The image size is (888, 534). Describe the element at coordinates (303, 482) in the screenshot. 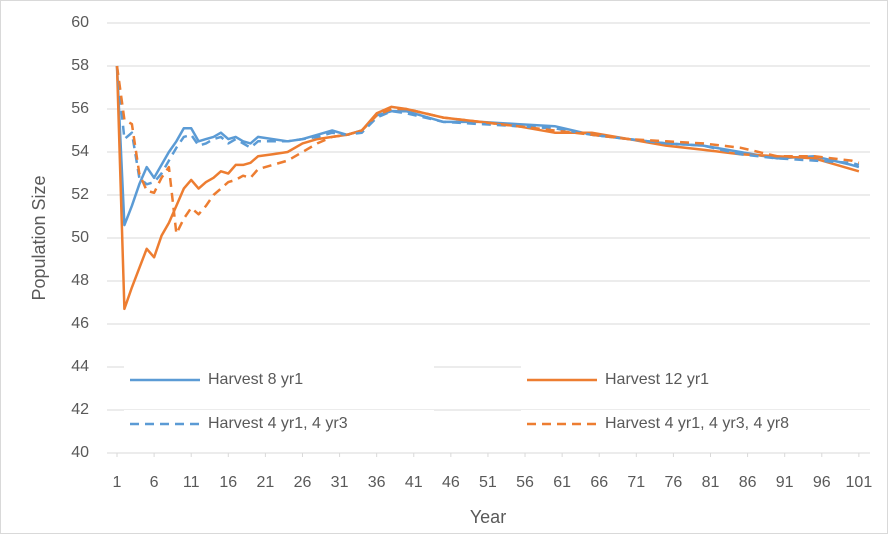

I see `x-tick-label: 26` at that location.